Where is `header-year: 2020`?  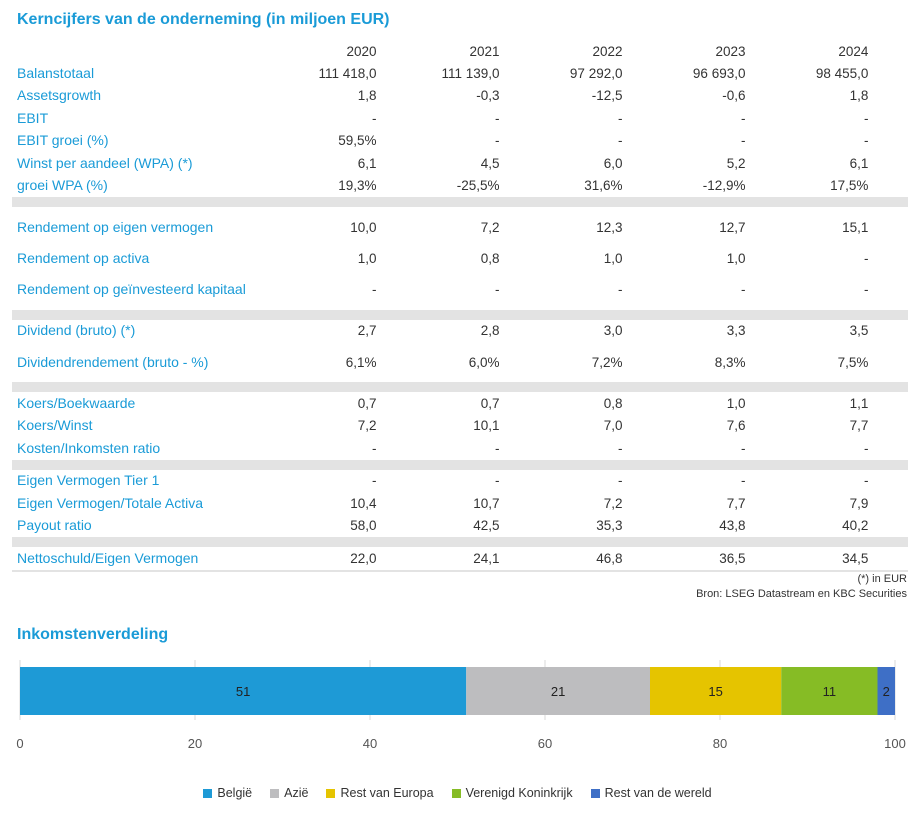
header-year: 2020 is located at coordinates (361, 51).